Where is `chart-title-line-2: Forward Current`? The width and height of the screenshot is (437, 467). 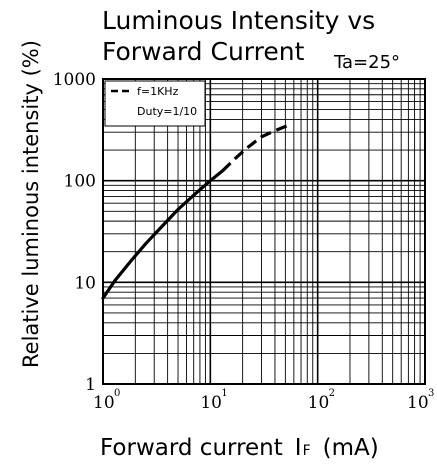
chart-title-line-2: Forward Current is located at coordinates (203, 51).